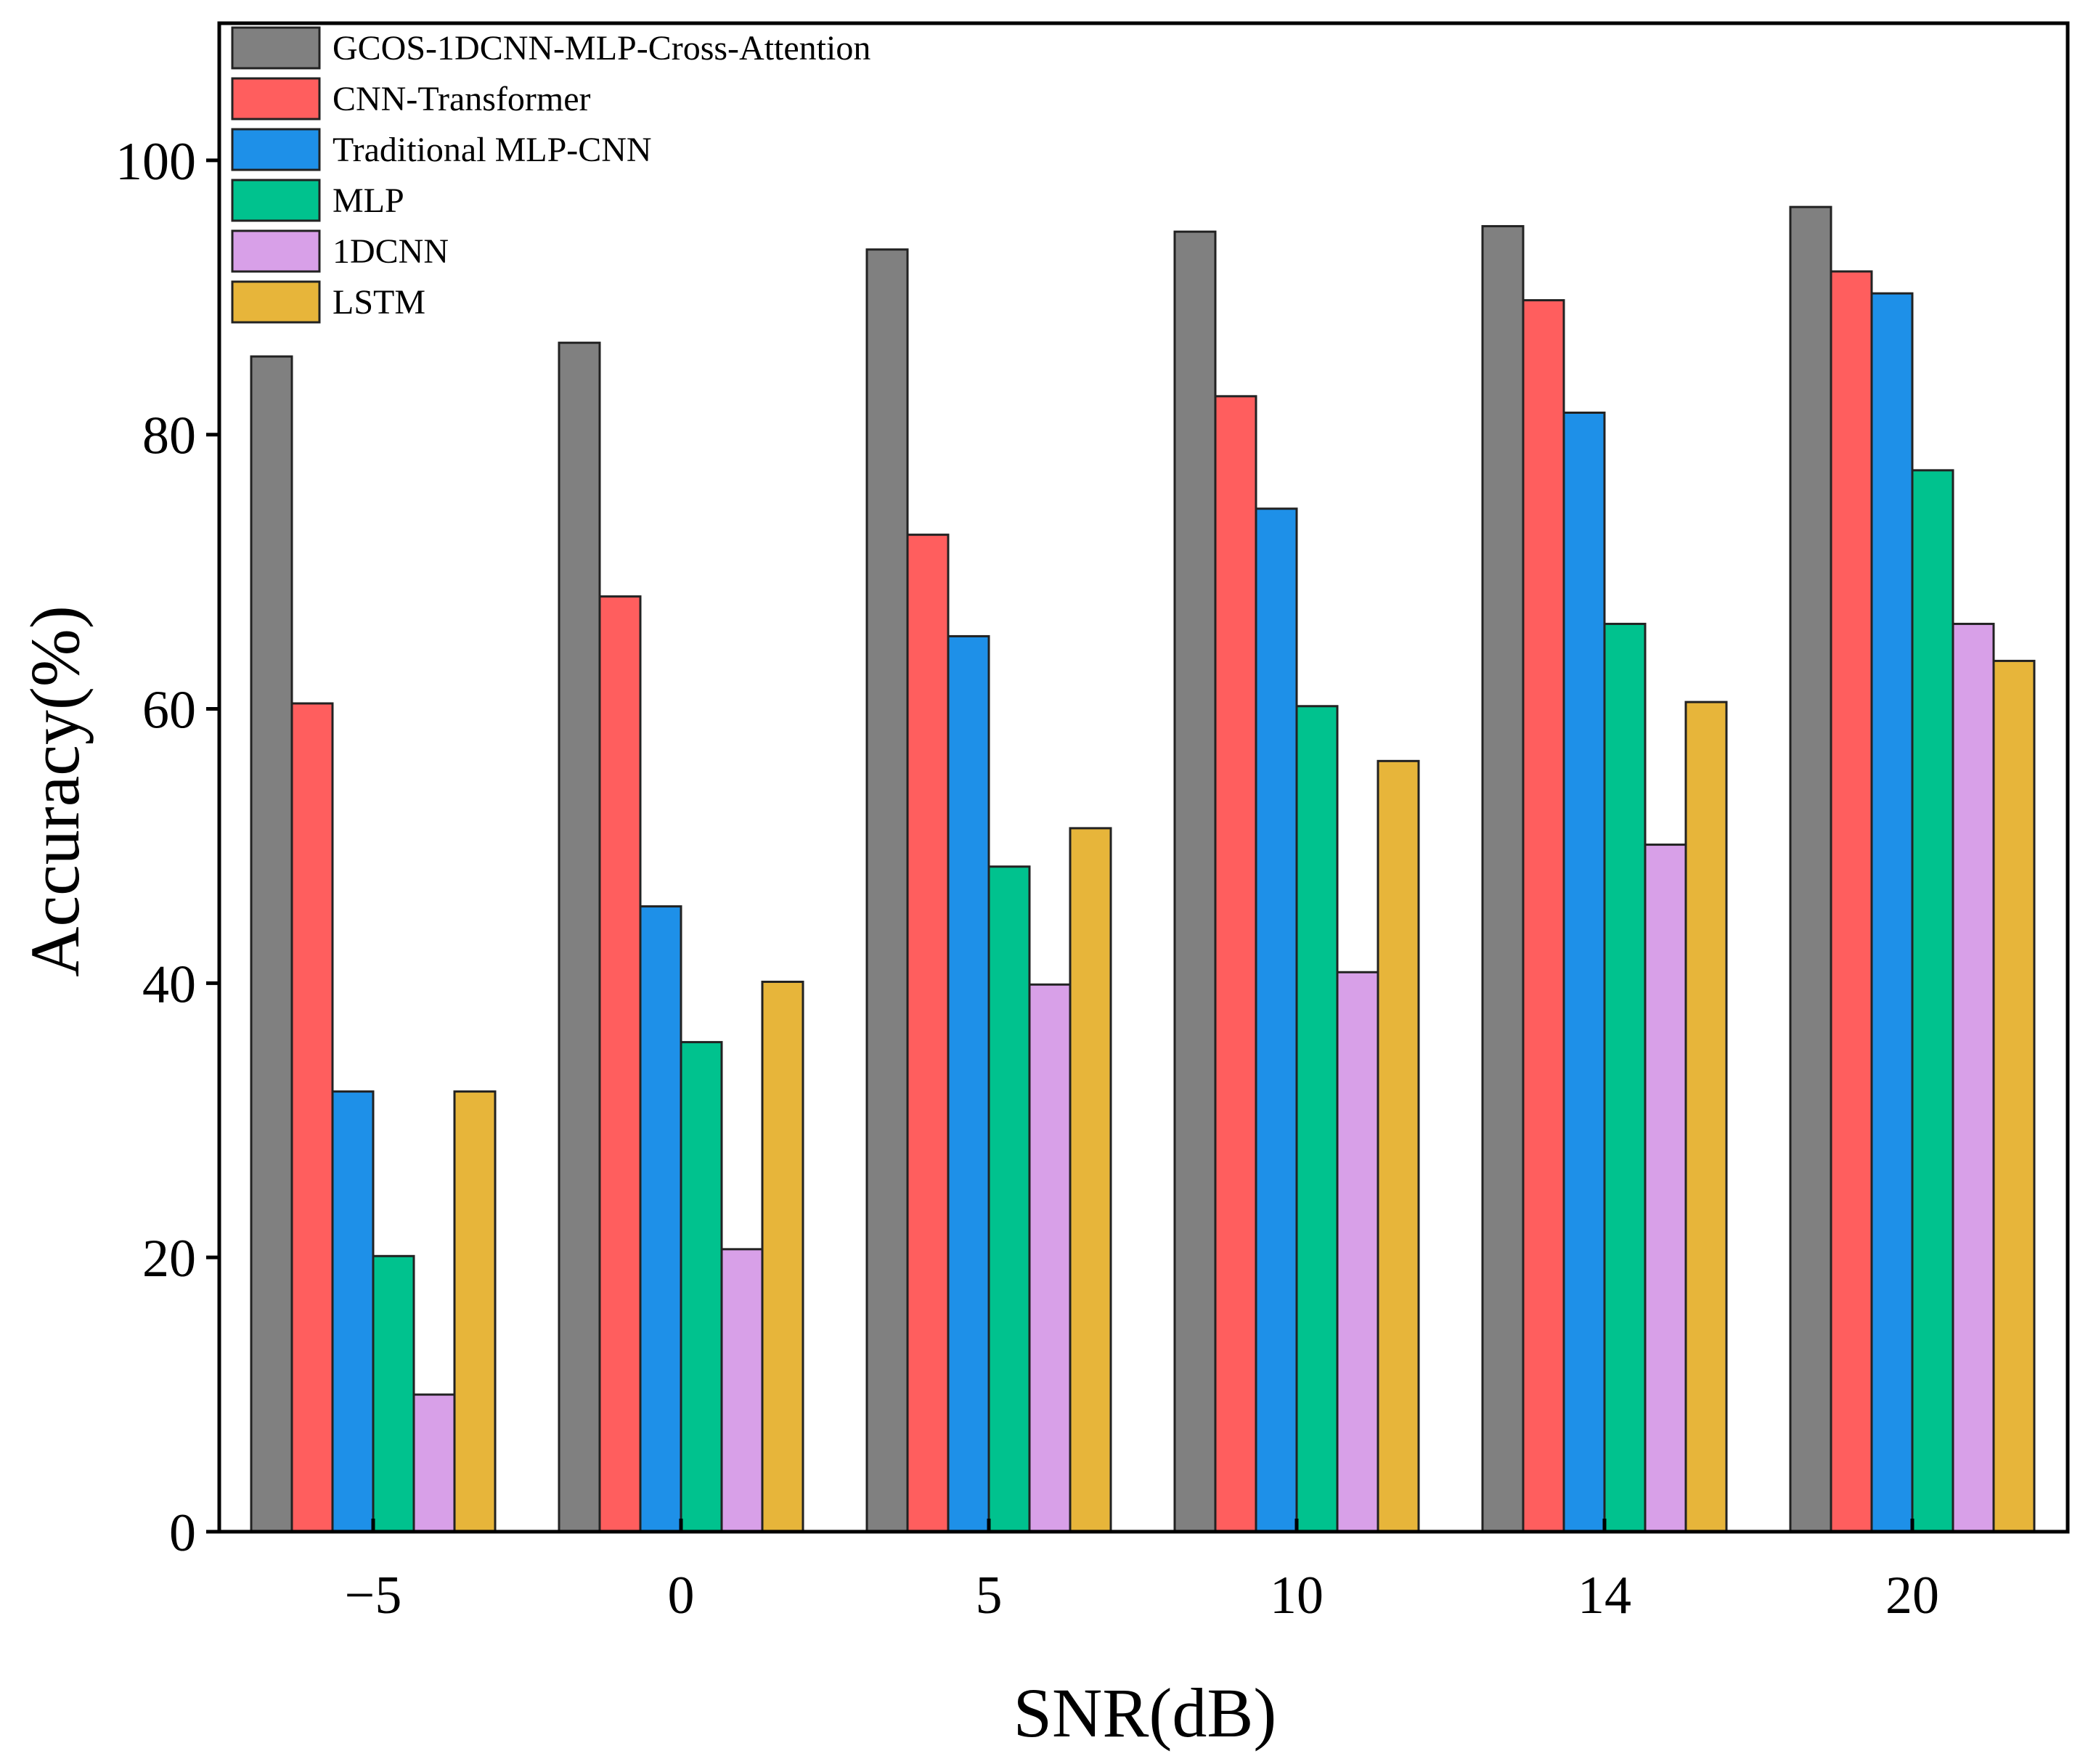  What do you see at coordinates (1912, 1596) in the screenshot?
I see `x-tick-label: 20` at bounding box center [1912, 1596].